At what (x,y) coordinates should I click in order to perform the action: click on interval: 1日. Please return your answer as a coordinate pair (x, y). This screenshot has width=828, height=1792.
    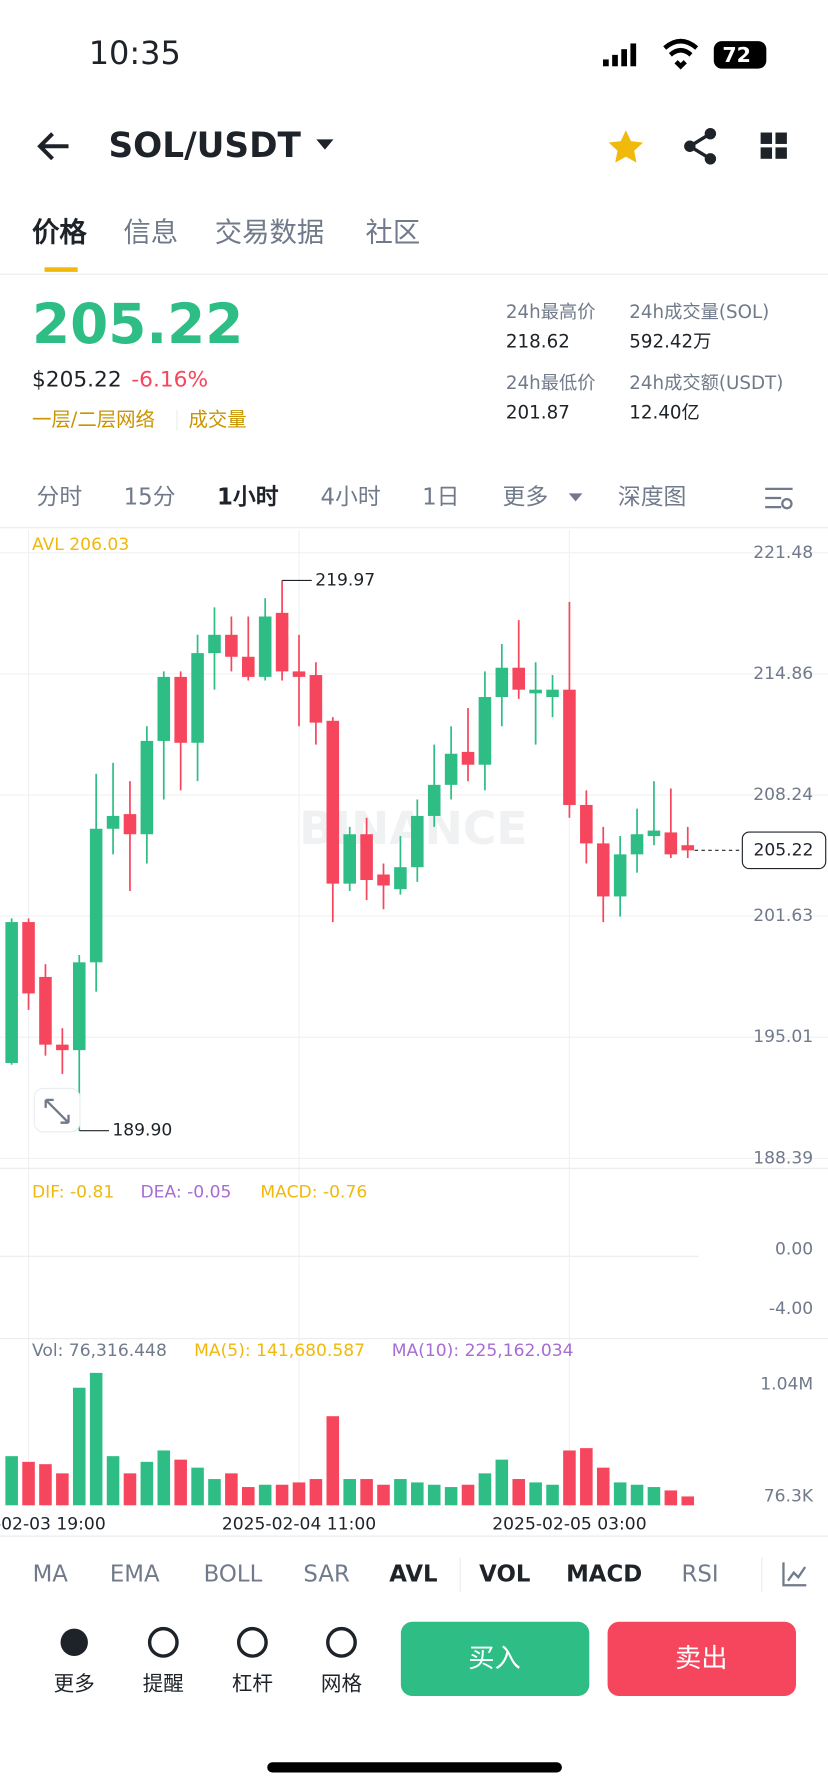
    Looking at the image, I should click on (440, 497).